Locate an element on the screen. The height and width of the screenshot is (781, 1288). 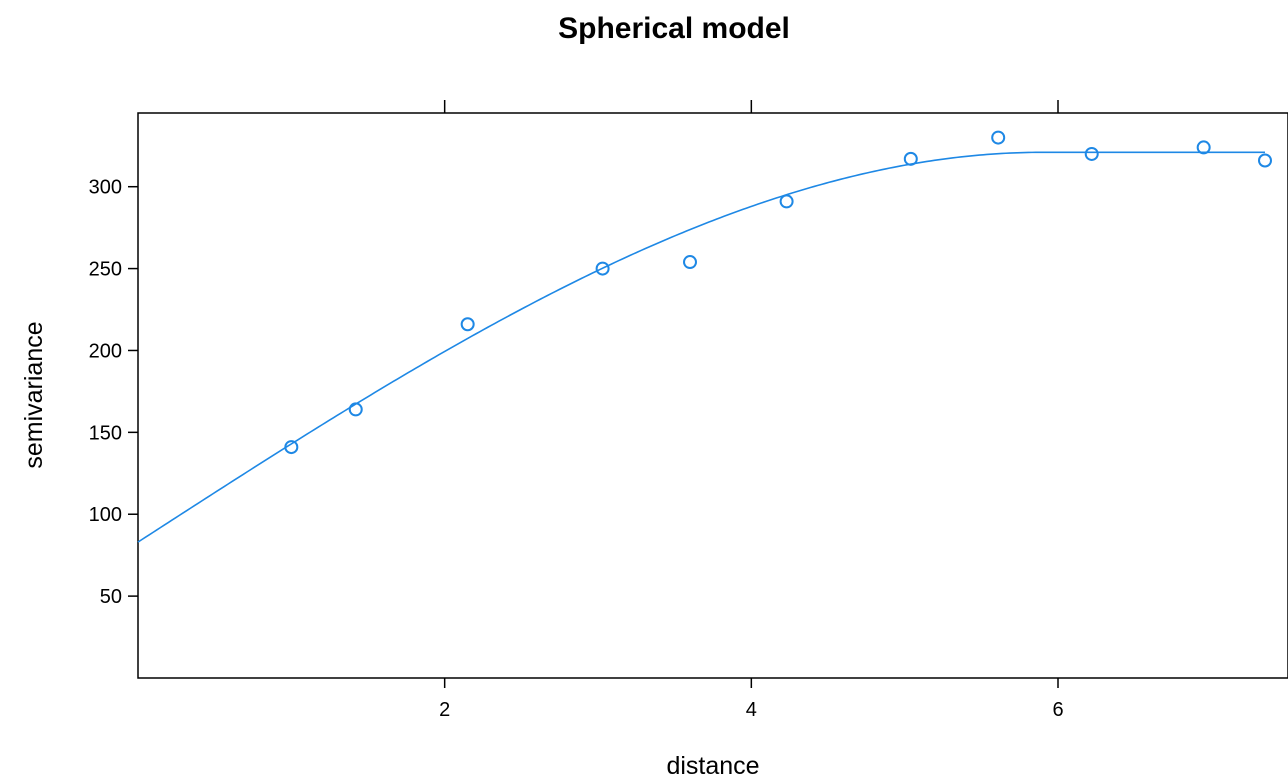
x-tick-label: 4 is located at coordinates (751, 710).